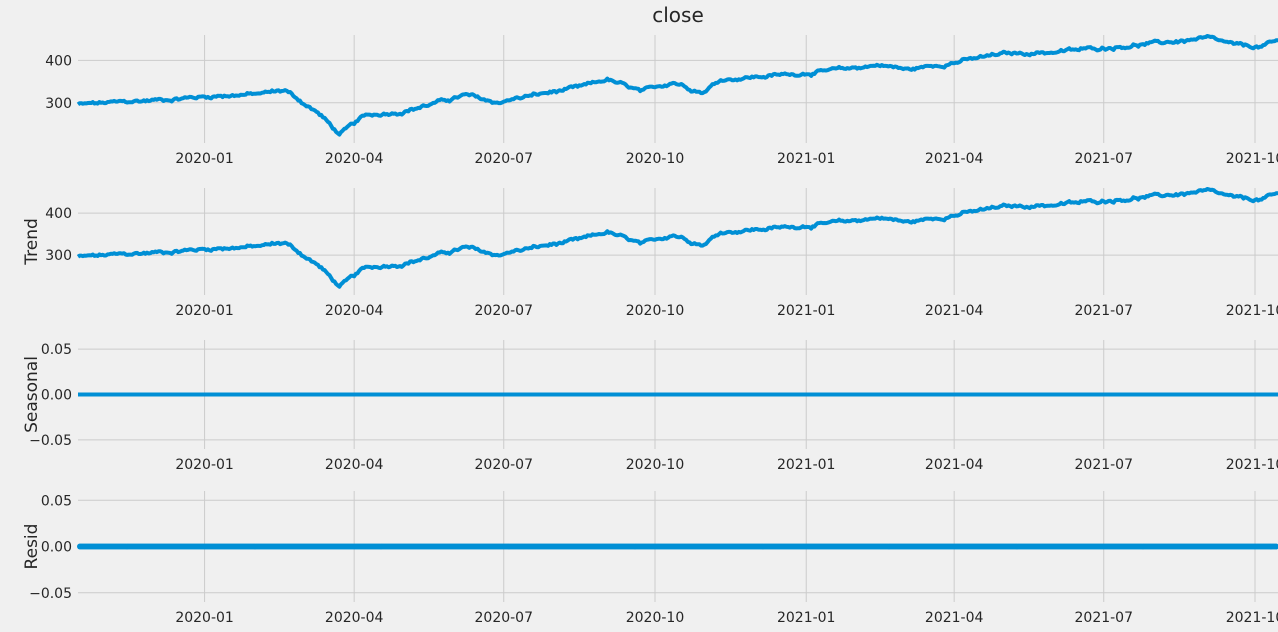 Image resolution: width=1278 pixels, height=632 pixels. I want to click on series-line-close, so click(678, 85).